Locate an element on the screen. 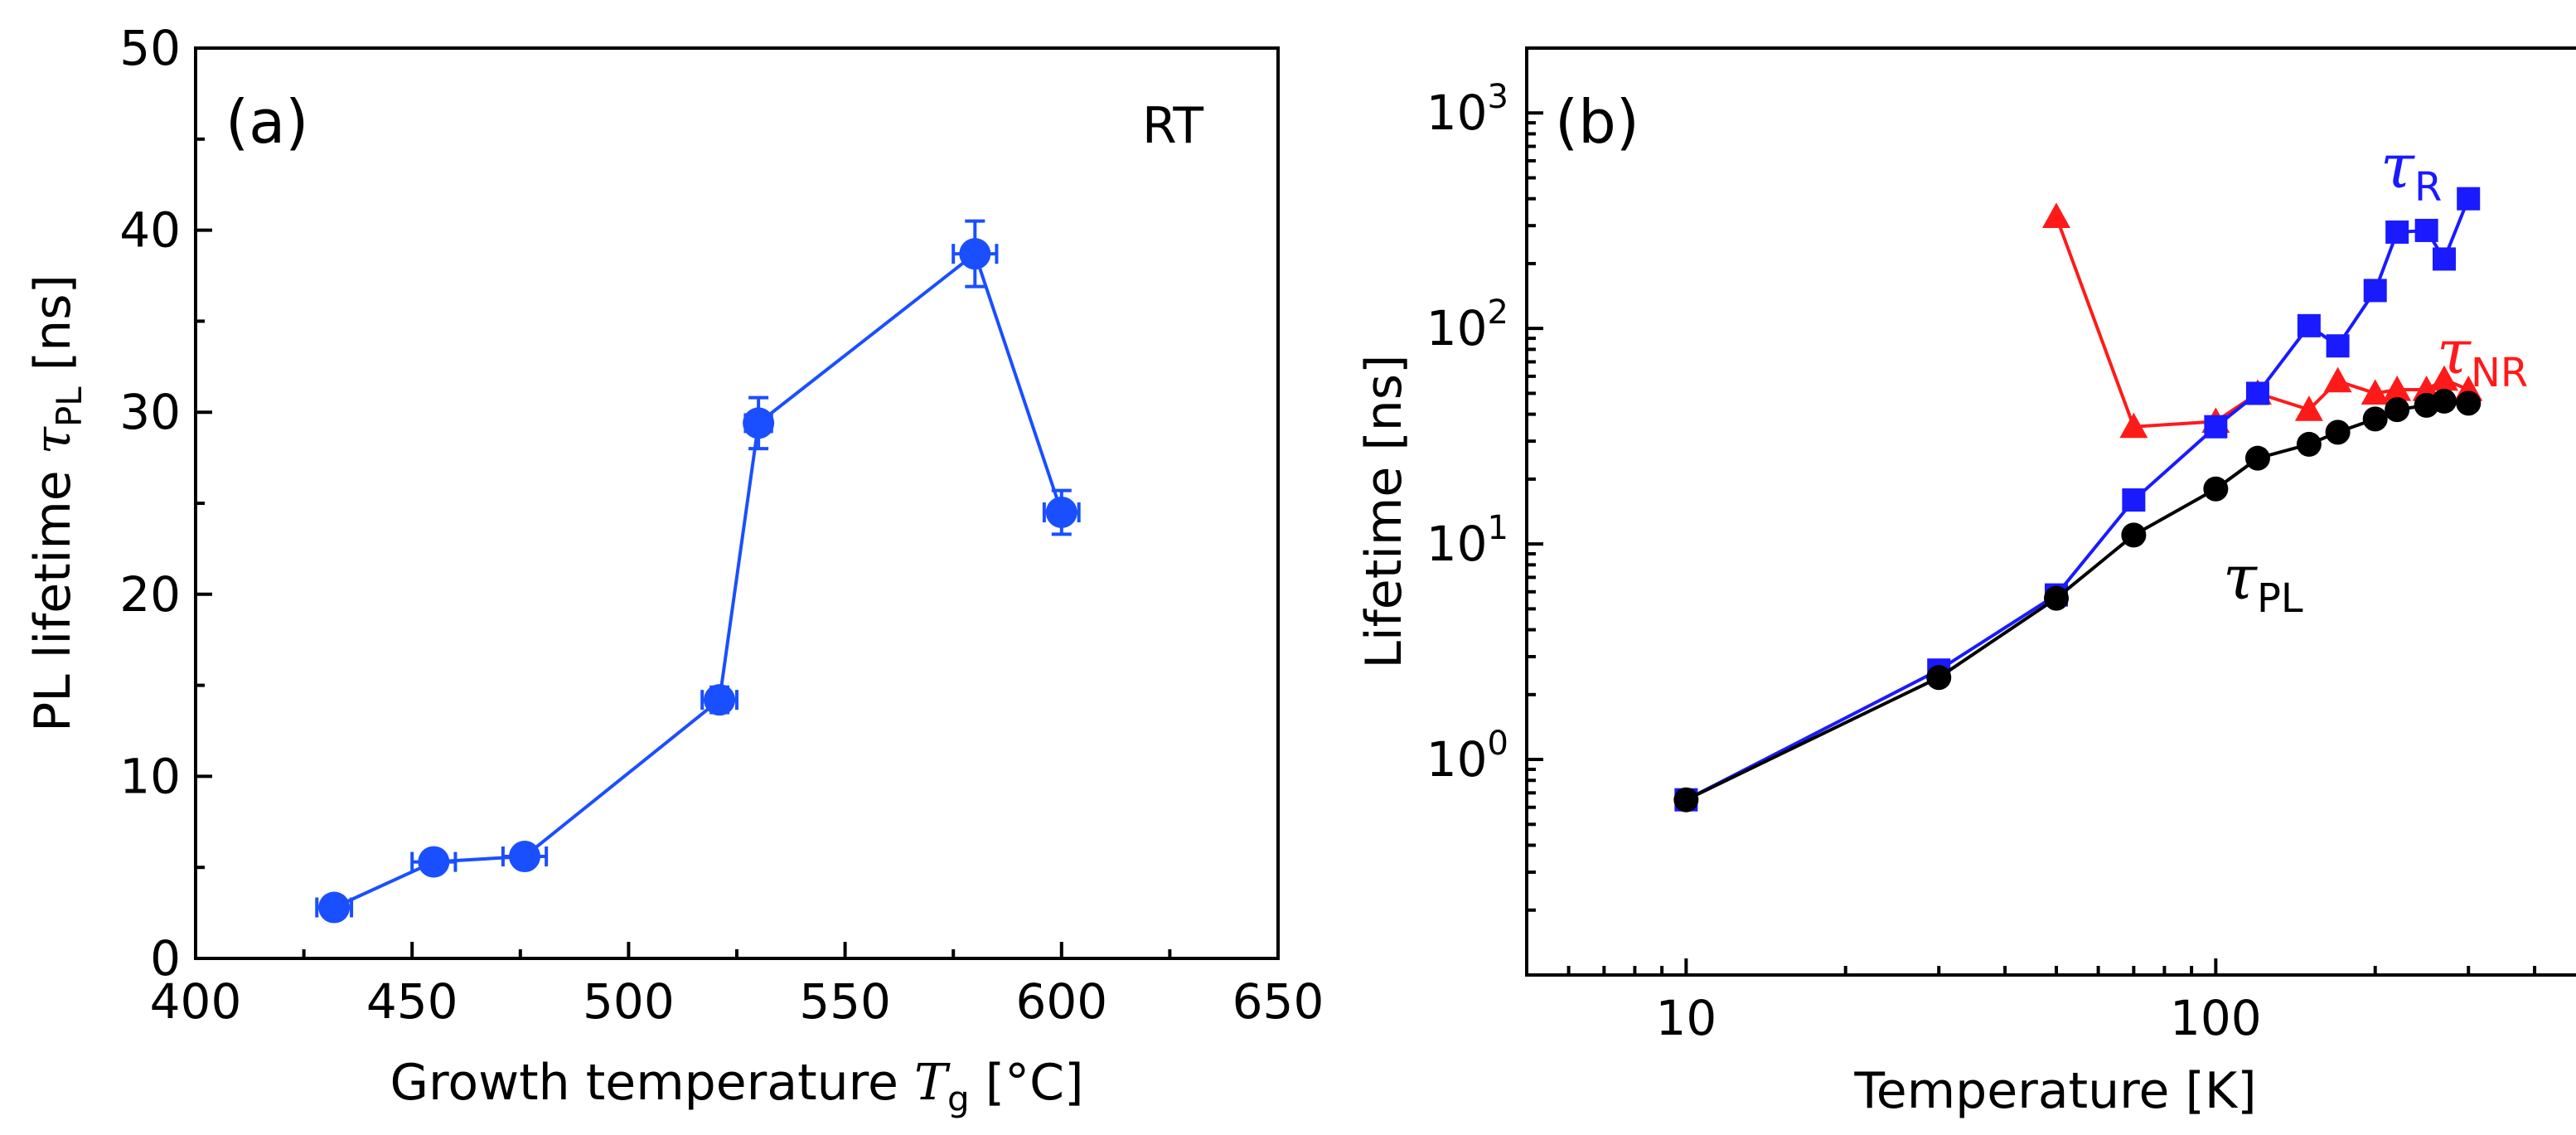  series-label-tau-nr-sub: NR is located at coordinates (2499, 373).